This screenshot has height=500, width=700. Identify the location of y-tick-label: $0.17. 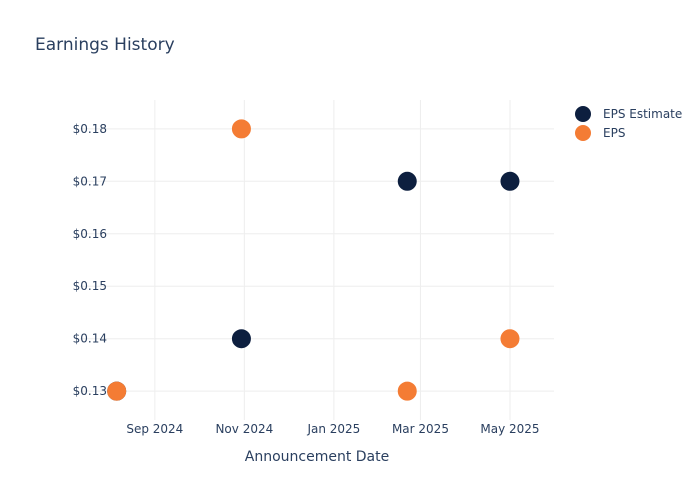
(90, 181).